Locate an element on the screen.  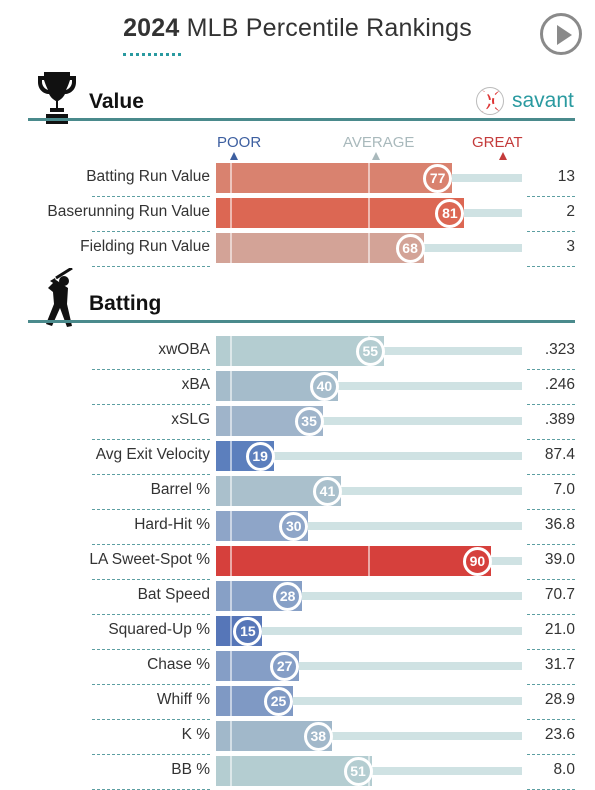
baseball-icon is located at coordinates (490, 101).